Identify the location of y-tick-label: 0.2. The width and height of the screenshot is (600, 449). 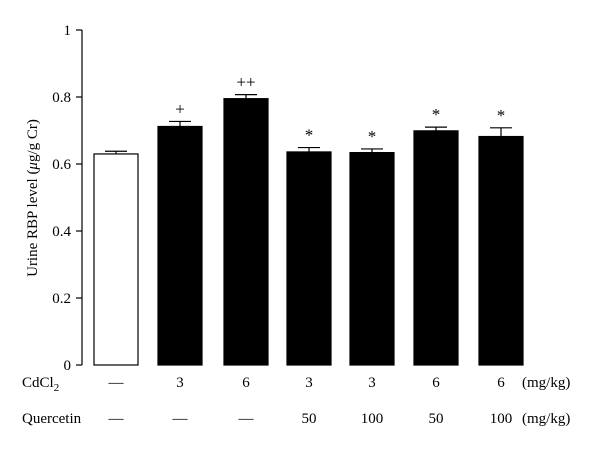
(61, 299).